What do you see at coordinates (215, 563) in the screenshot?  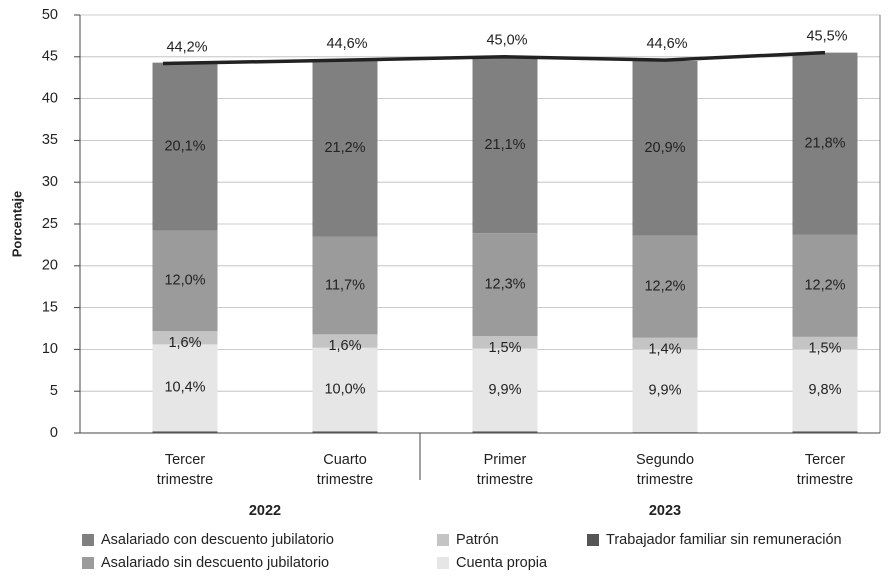 I see `legend-label: Asalariado sin descuento jubilatorio` at bounding box center [215, 563].